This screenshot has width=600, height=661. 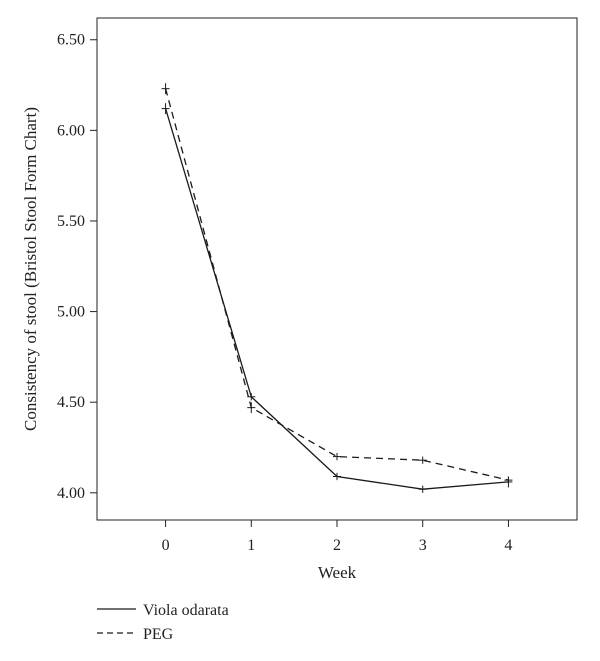 I want to click on x-axis-title: Week, so click(x=337, y=572).